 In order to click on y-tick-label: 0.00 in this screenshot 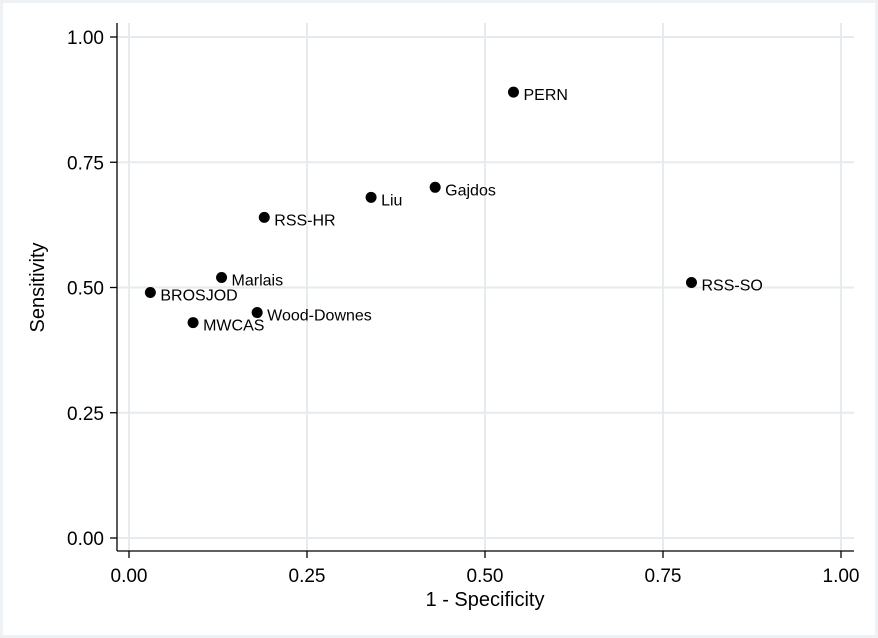, I will do `click(85, 539)`.